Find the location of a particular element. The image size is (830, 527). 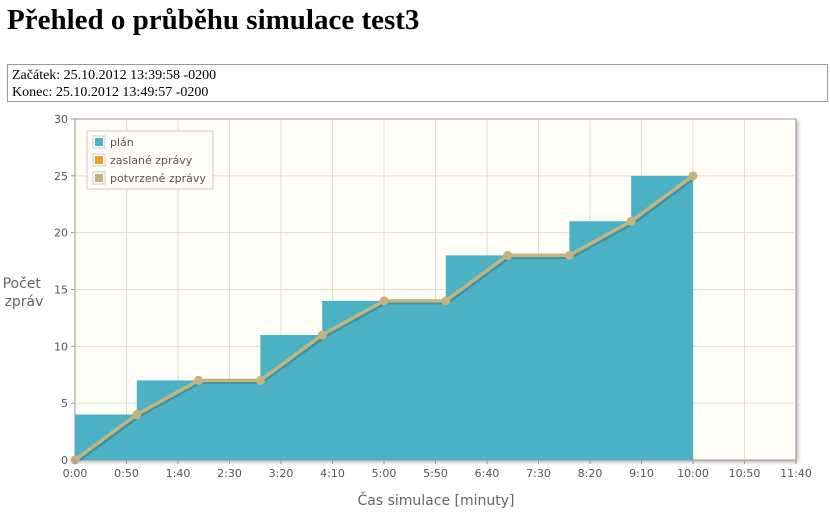

legend-label: plán is located at coordinates (122, 142).